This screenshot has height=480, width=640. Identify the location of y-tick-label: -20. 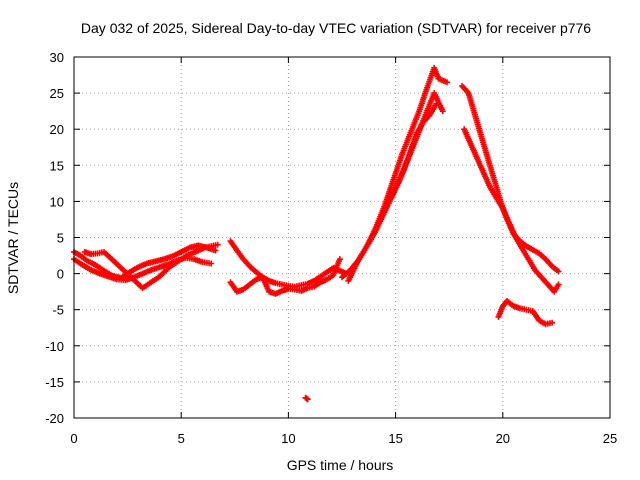
(54, 418).